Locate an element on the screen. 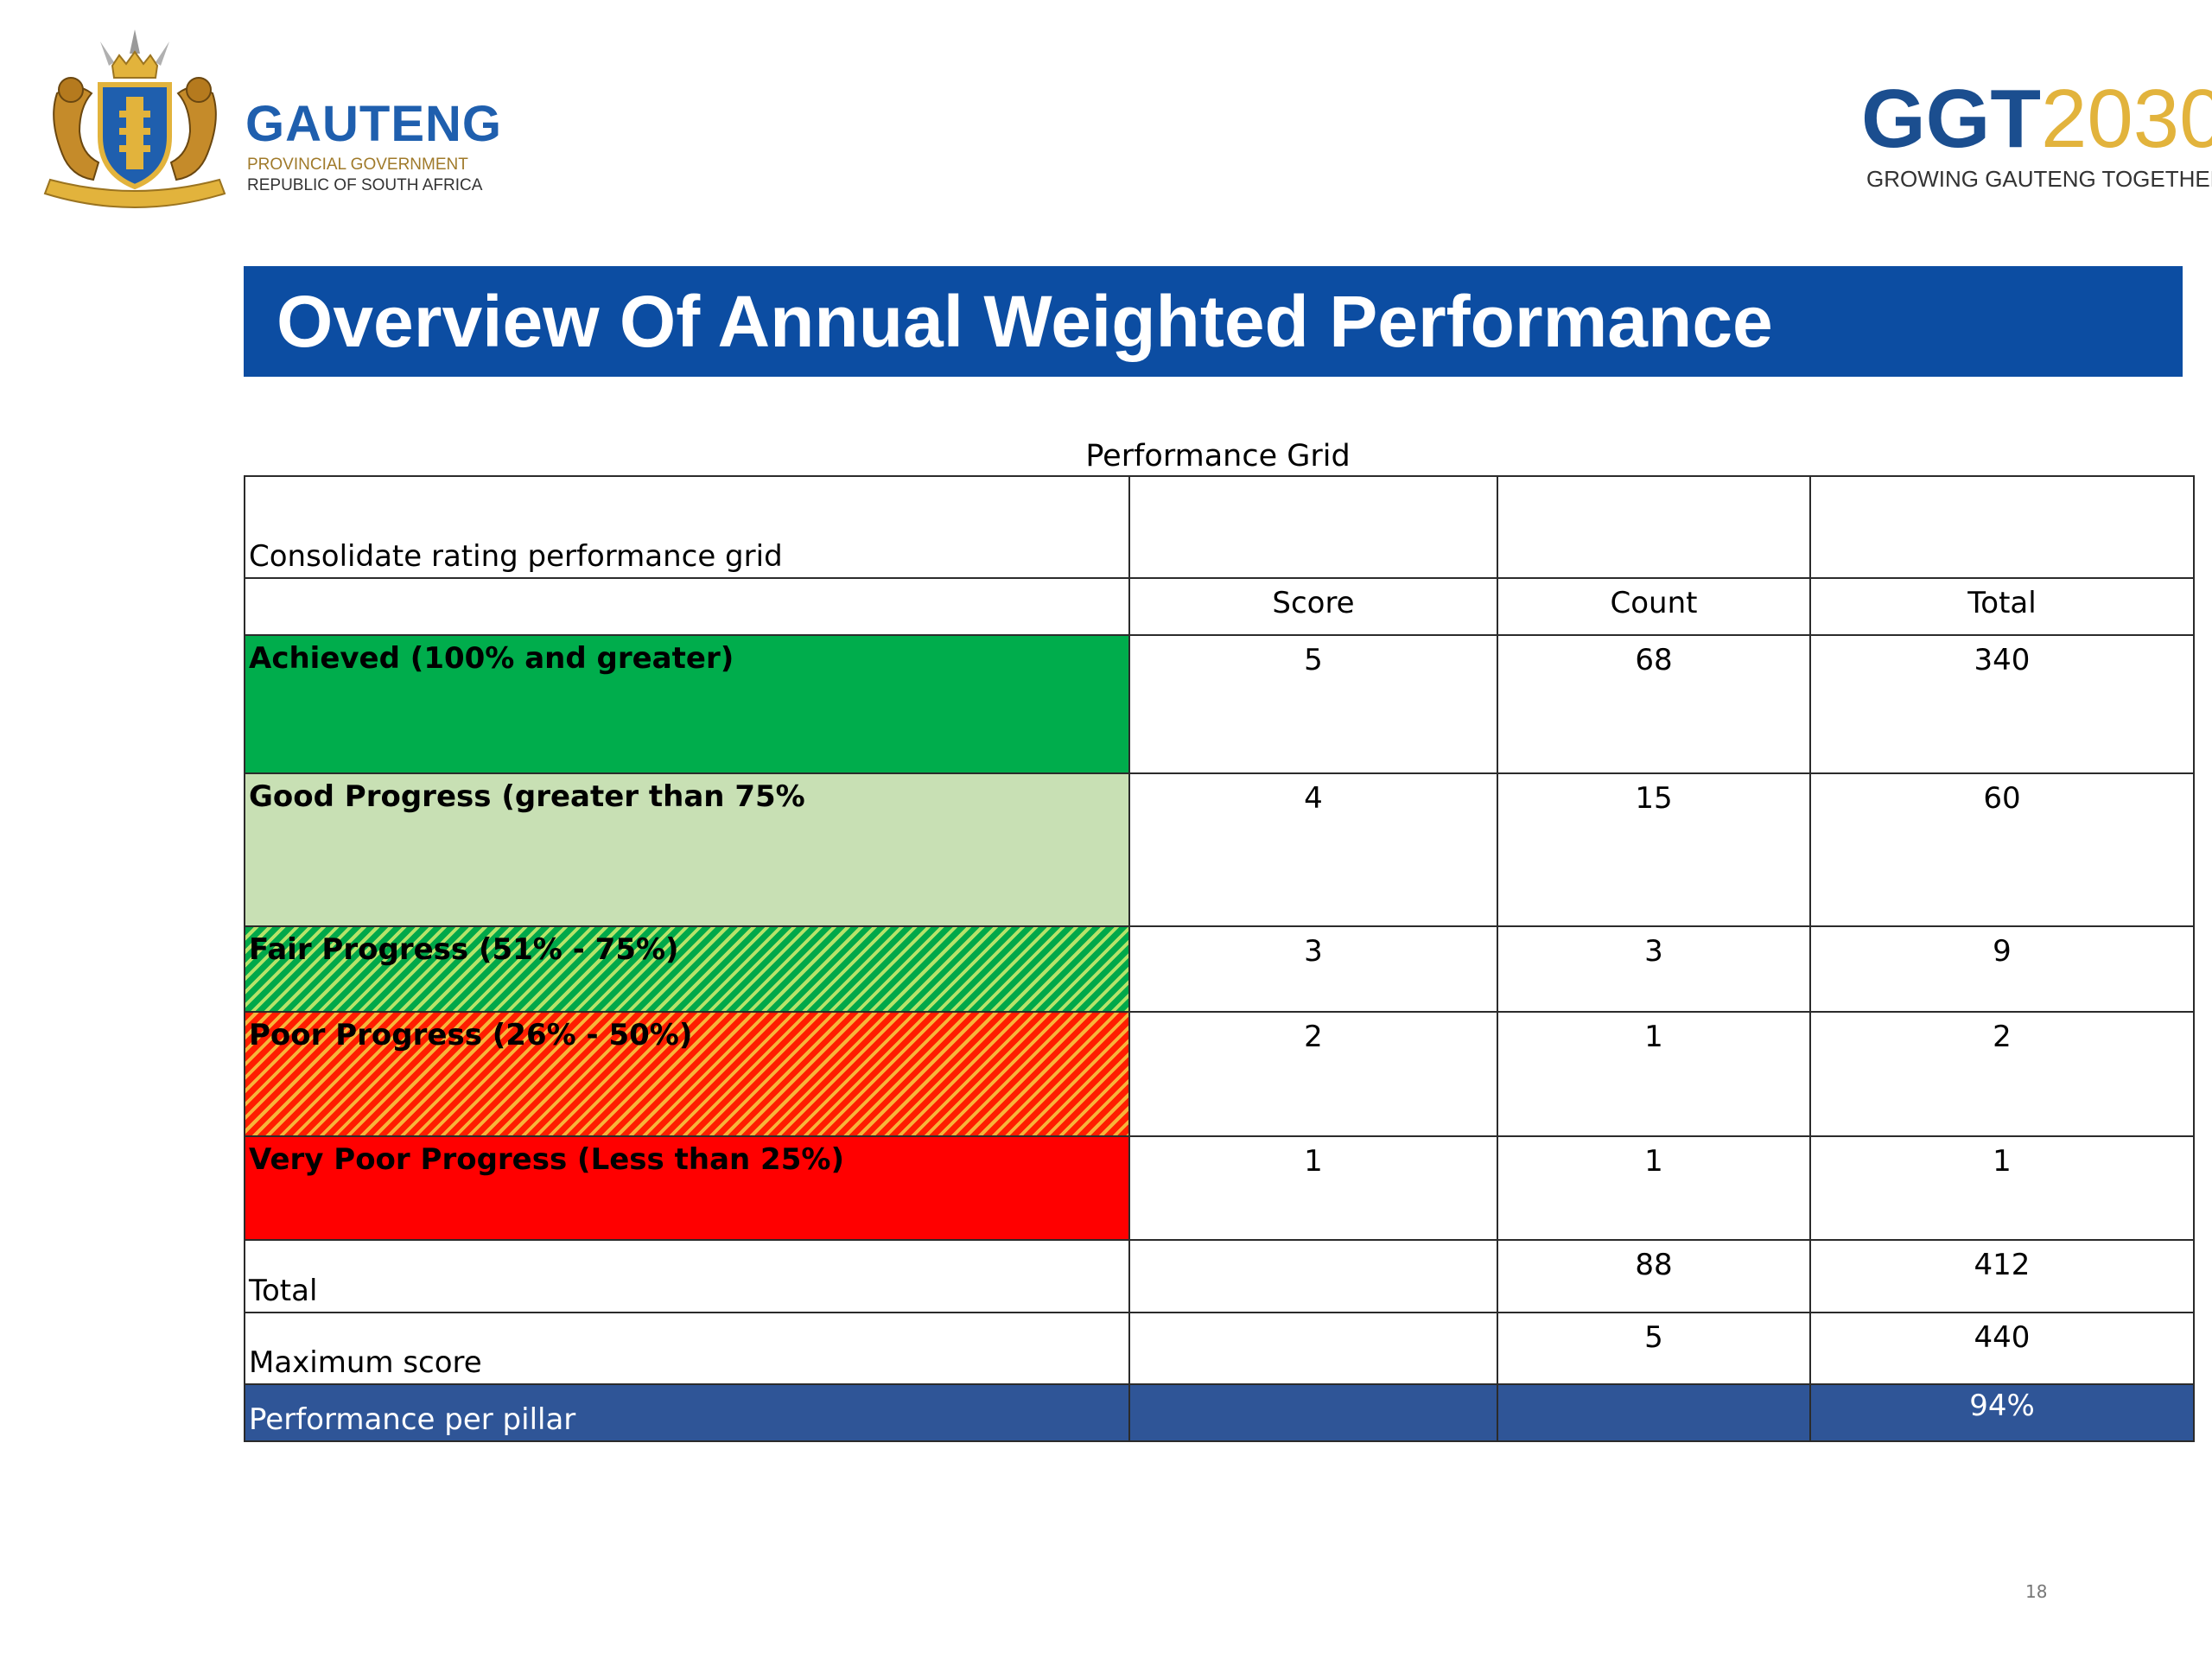 The image size is (2212, 1659). column-header-total: Total is located at coordinates (2002, 606).